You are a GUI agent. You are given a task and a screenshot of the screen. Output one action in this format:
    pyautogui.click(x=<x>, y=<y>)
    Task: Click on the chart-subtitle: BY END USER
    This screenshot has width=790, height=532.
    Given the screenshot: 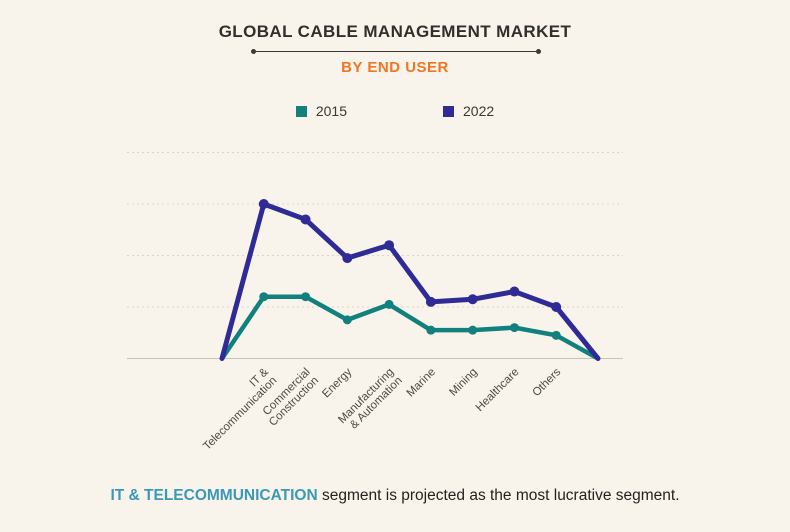 What is the action you would take?
    pyautogui.click(x=395, y=67)
    